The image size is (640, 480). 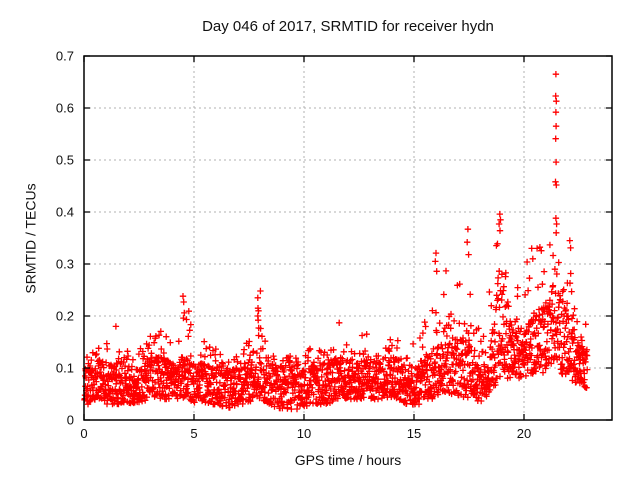 I want to click on y-tick-label: 0.5, so click(x=65, y=160).